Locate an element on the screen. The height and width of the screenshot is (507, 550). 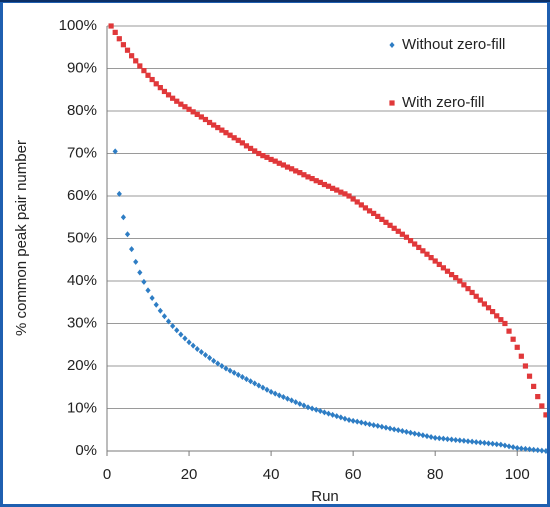
legend-marker is located at coordinates (392, 45).